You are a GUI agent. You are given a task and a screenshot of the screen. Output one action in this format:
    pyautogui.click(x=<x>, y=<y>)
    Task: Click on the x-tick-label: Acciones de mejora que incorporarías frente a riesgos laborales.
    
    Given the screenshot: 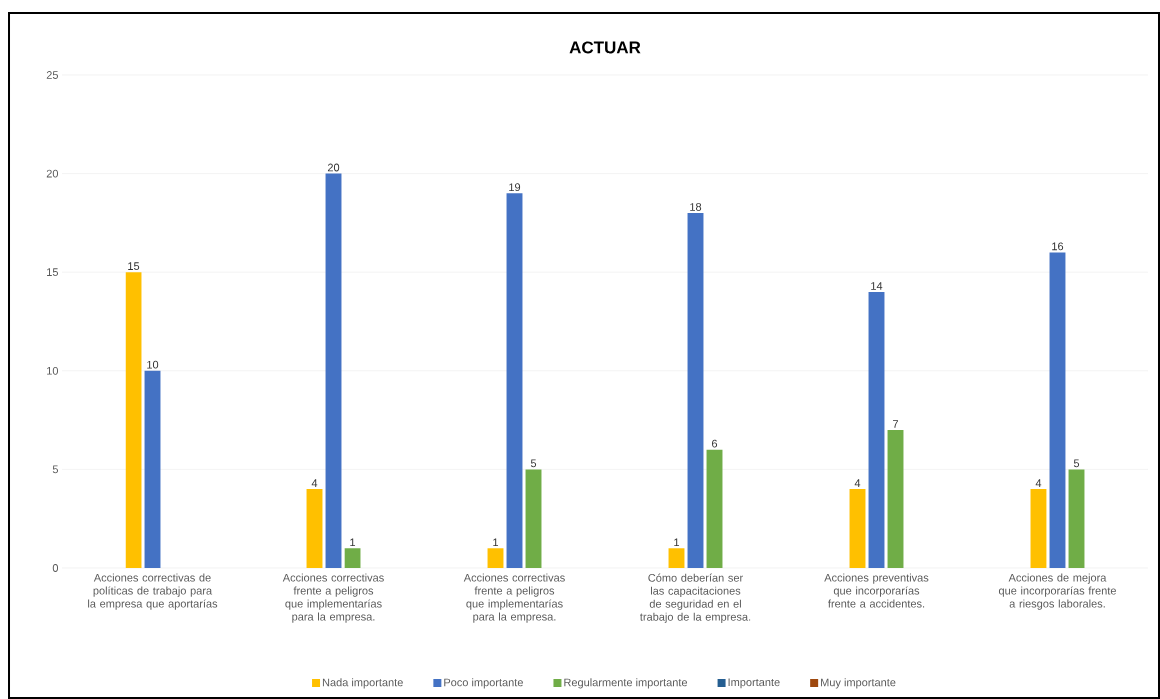 What is the action you would take?
    pyautogui.click(x=1057, y=591)
    